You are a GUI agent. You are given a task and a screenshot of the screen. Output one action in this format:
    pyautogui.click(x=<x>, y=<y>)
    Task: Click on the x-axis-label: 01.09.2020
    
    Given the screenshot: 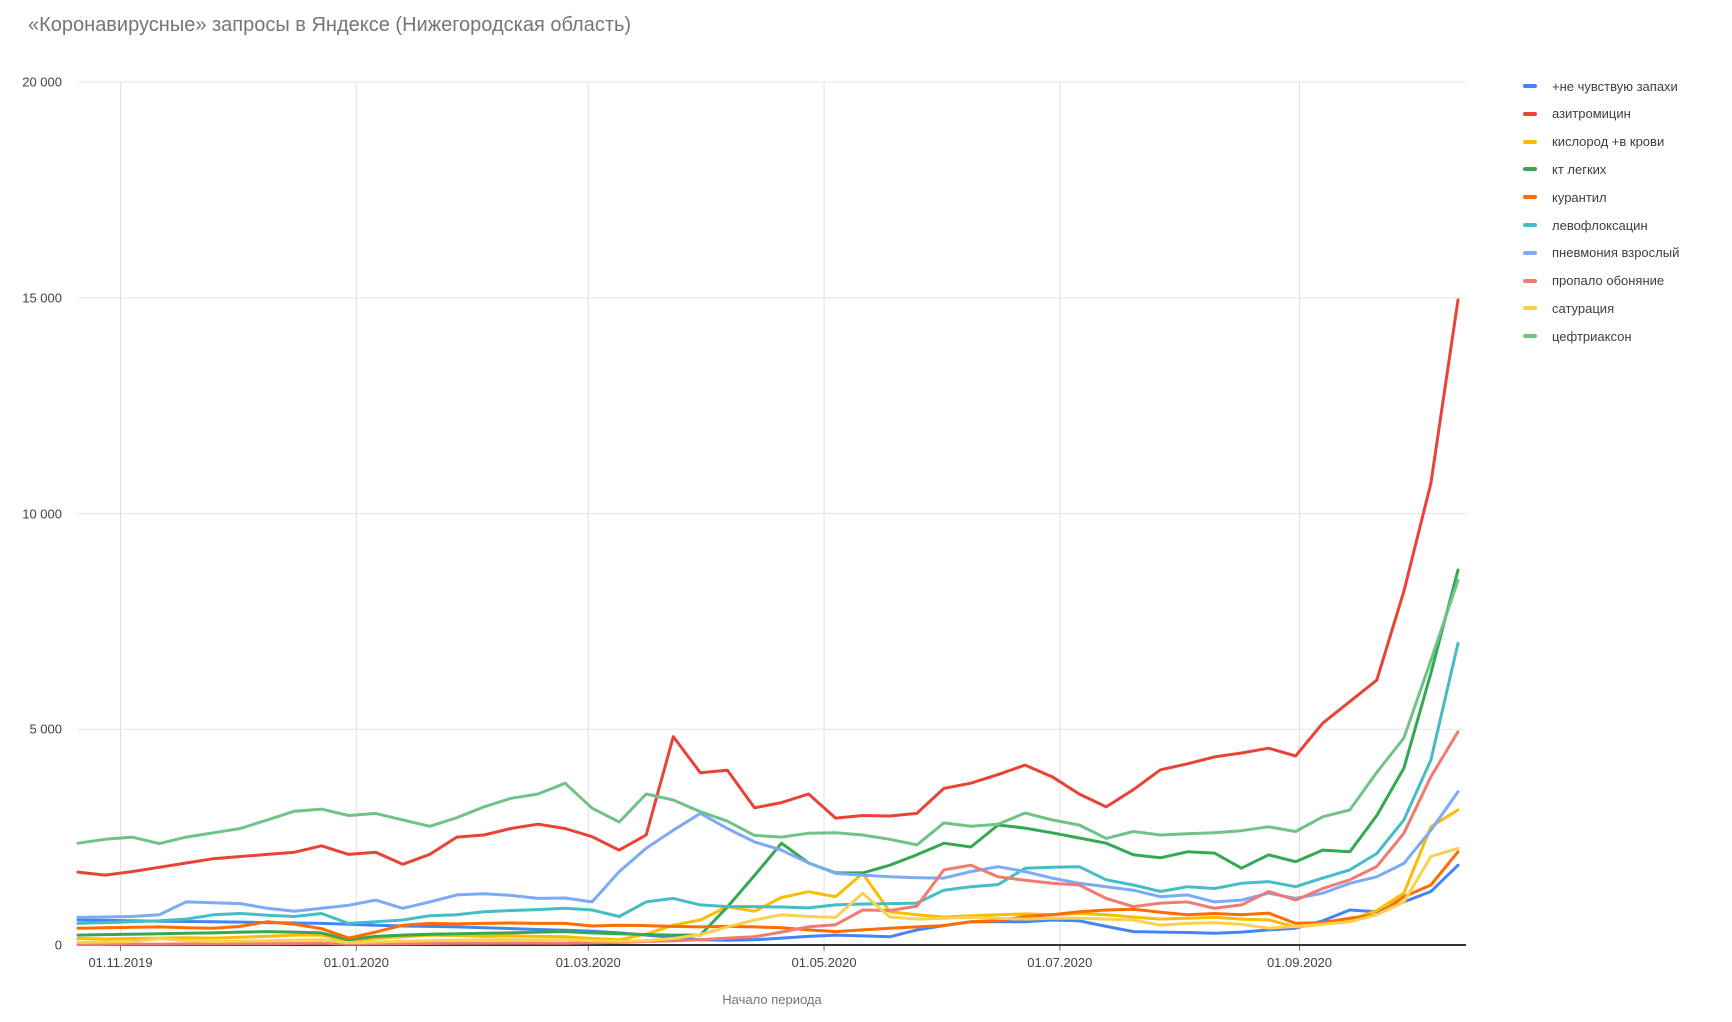 What is the action you would take?
    pyautogui.click(x=1299, y=962)
    